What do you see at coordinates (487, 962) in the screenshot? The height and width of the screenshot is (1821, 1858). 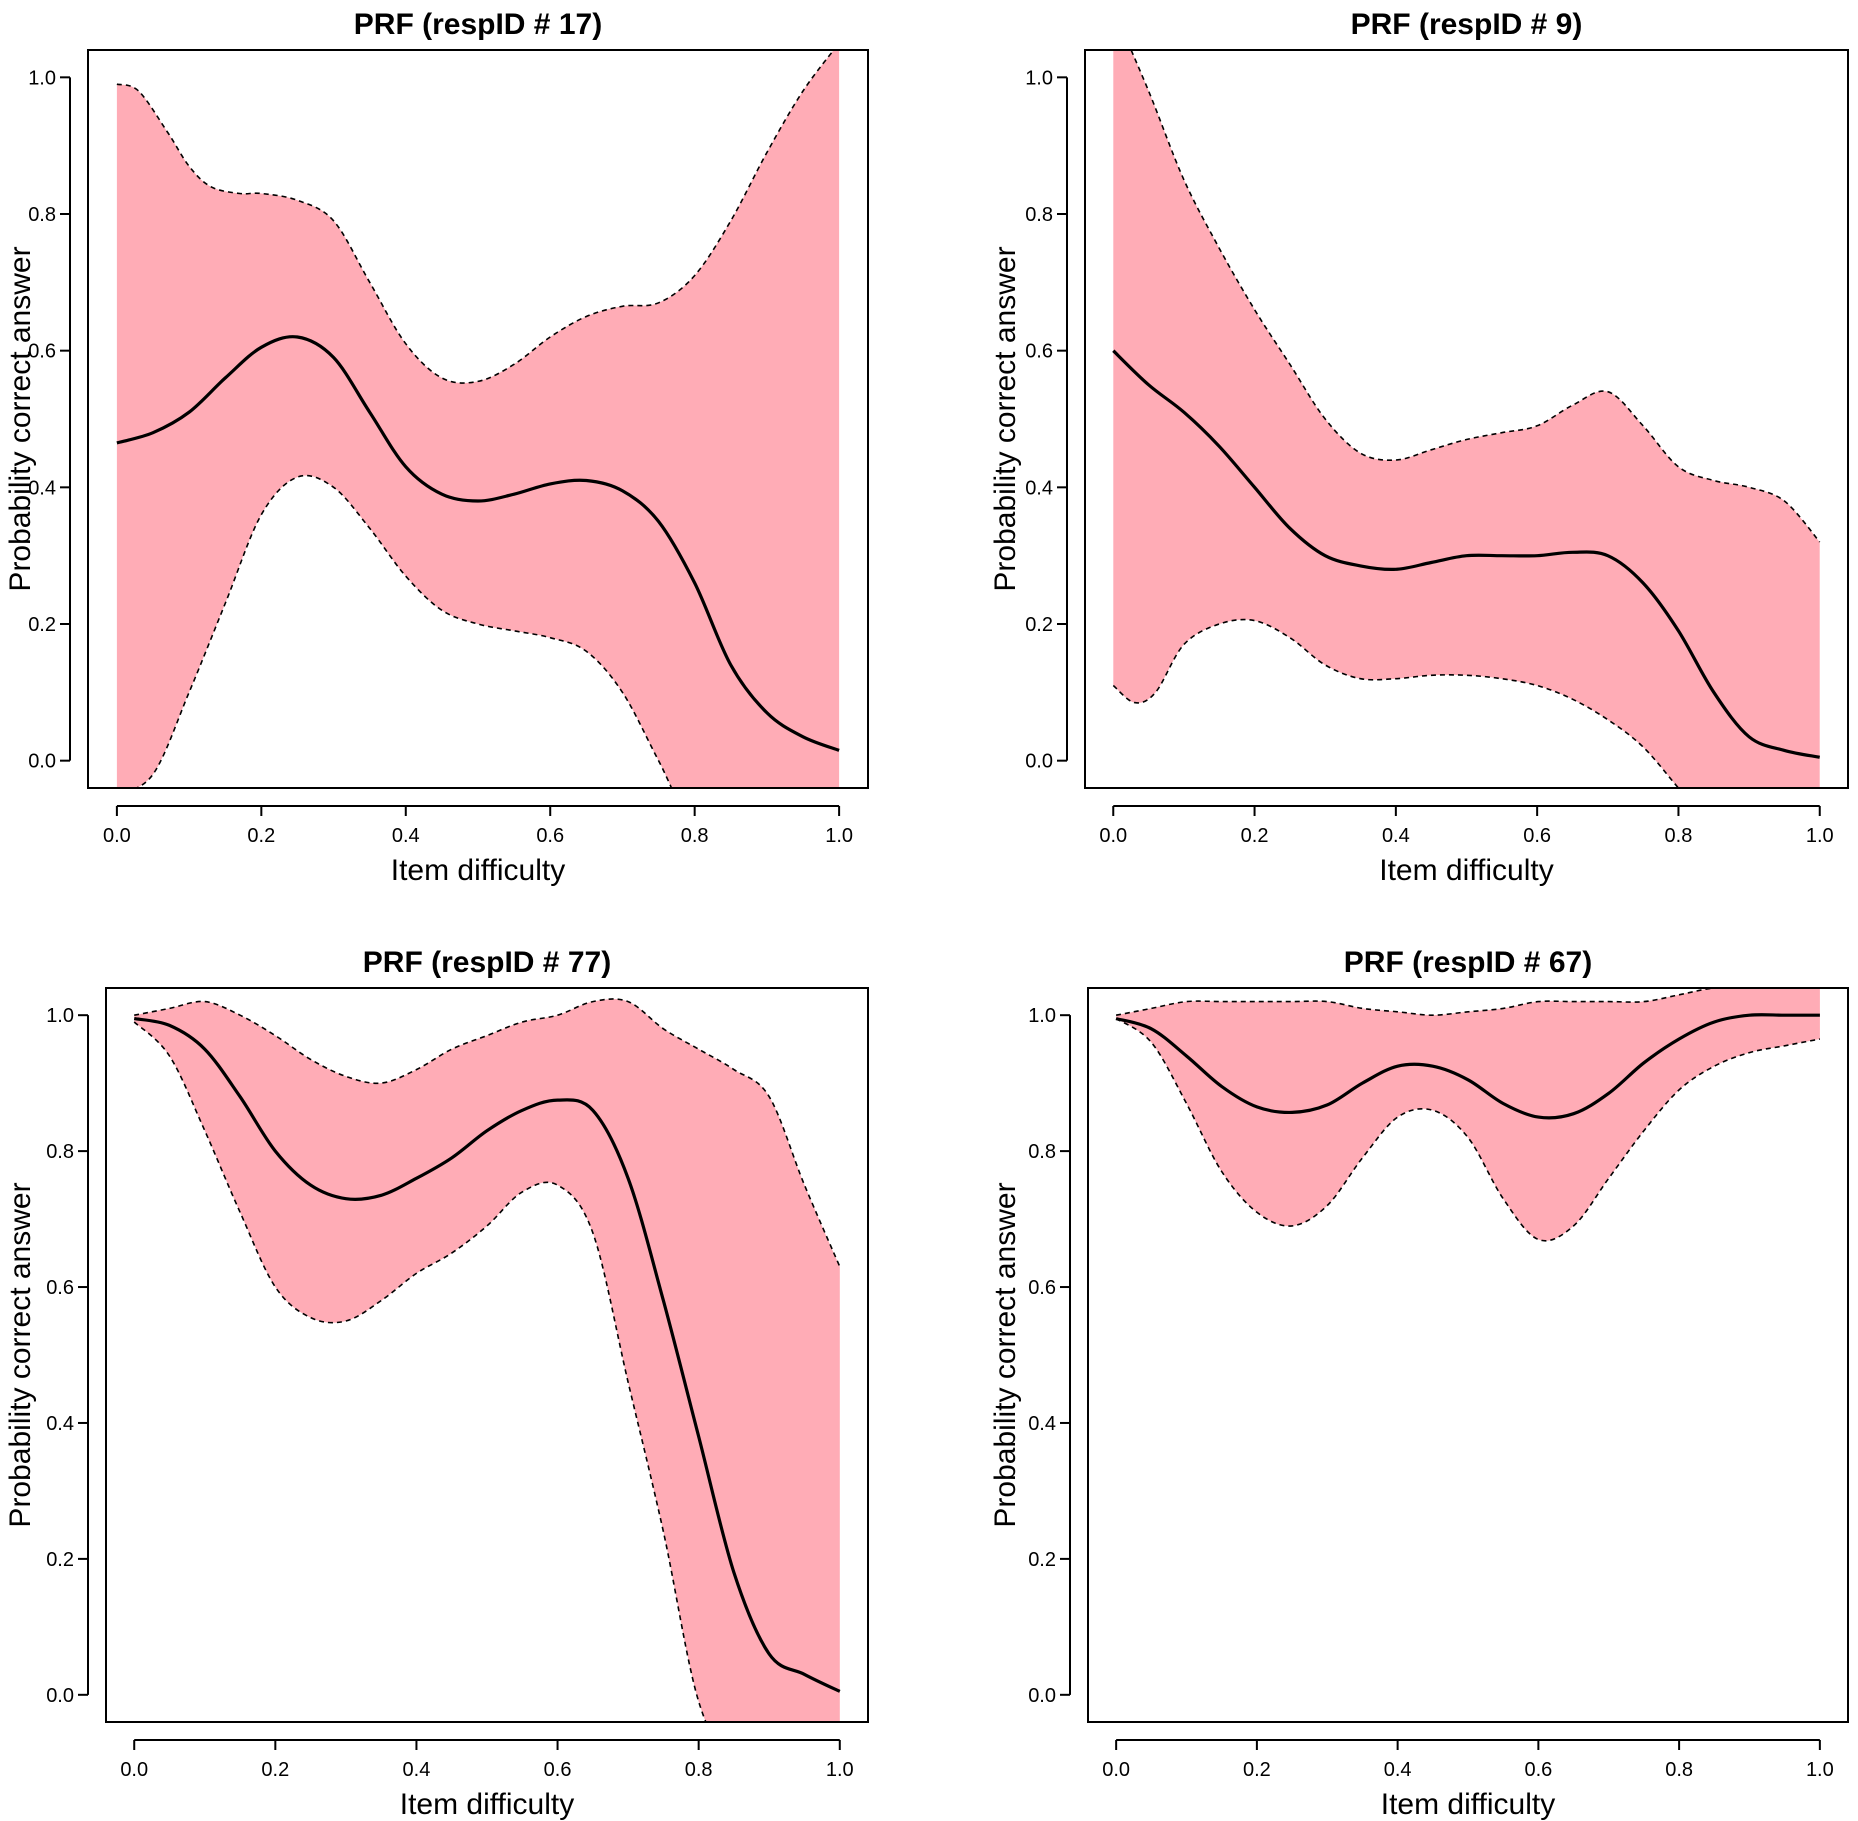 I see `panel-title: PRF (respID # 77)` at bounding box center [487, 962].